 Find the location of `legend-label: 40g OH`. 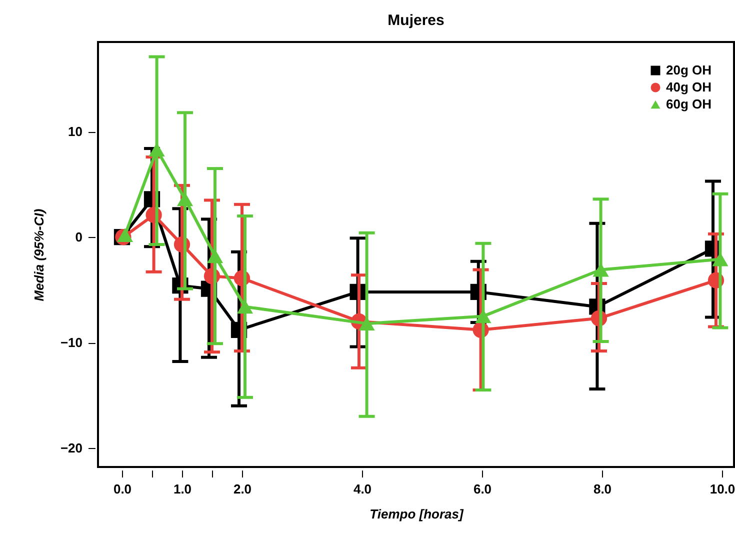

legend-label: 40g OH is located at coordinates (689, 87).